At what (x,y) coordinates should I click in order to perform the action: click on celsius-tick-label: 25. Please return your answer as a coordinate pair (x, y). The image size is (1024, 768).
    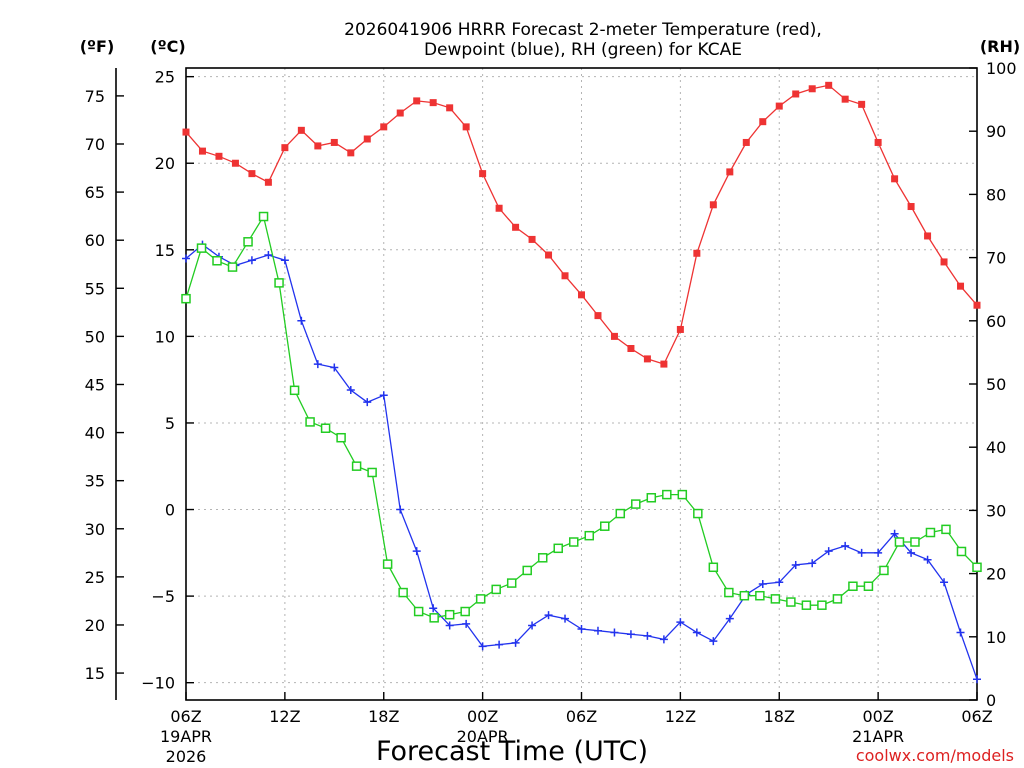
    Looking at the image, I should click on (165, 77).